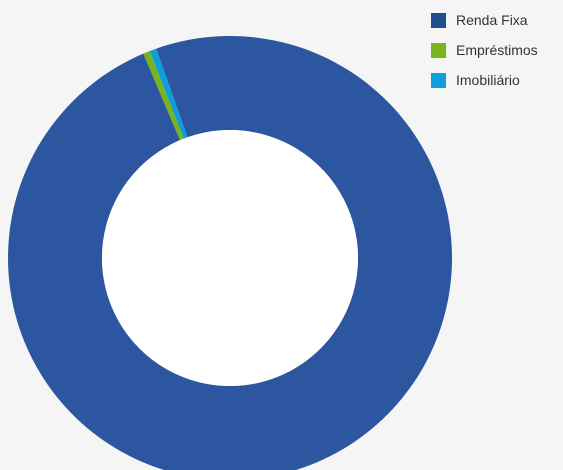 The height and width of the screenshot is (470, 563). Describe the element at coordinates (488, 80) in the screenshot. I see `legend-label-imobiliario: Imobiliário` at that location.